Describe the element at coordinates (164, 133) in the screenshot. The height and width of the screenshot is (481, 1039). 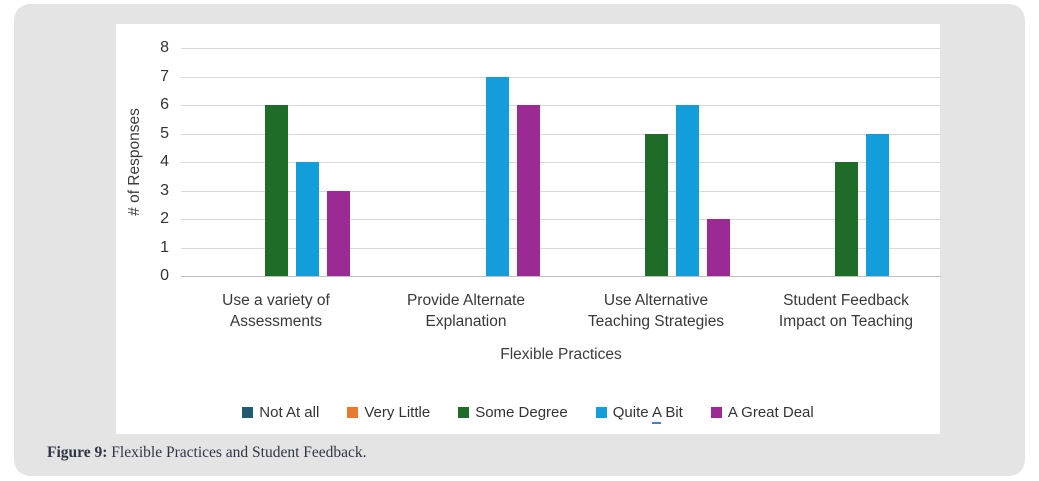
I see `y-tick-label-5: 5` at that location.